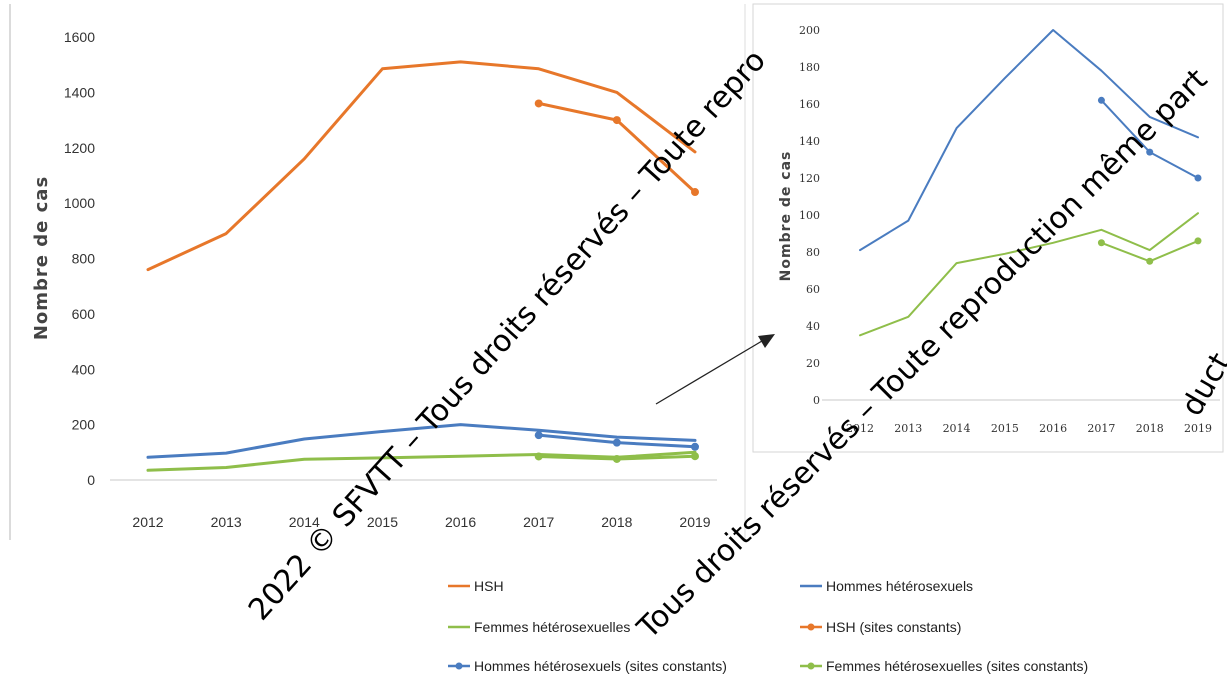  Describe the element at coordinates (899, 586) in the screenshot. I see `legend-label-hom: Hommes hétérosexuels` at that location.